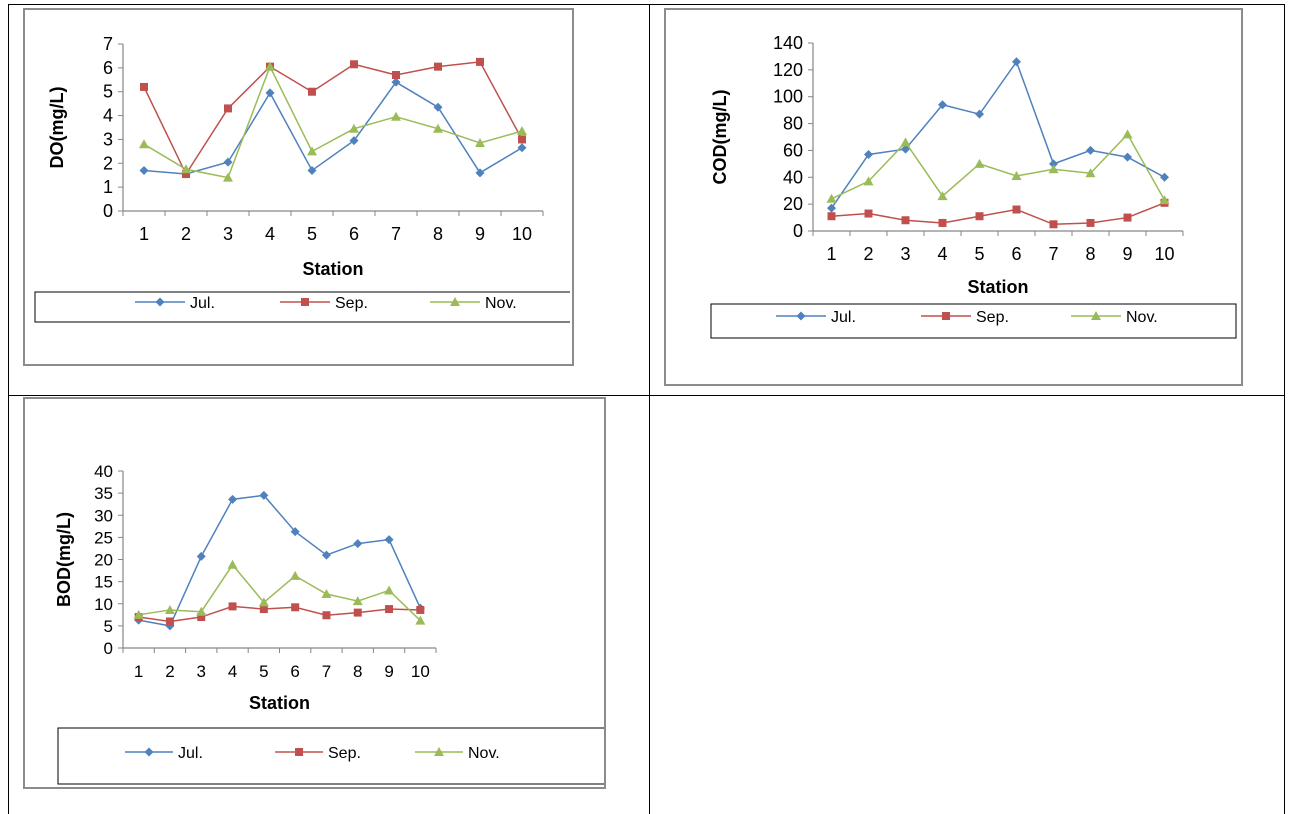  Describe the element at coordinates (1053, 254) in the screenshot. I see `x-tick-label: 7` at that location.